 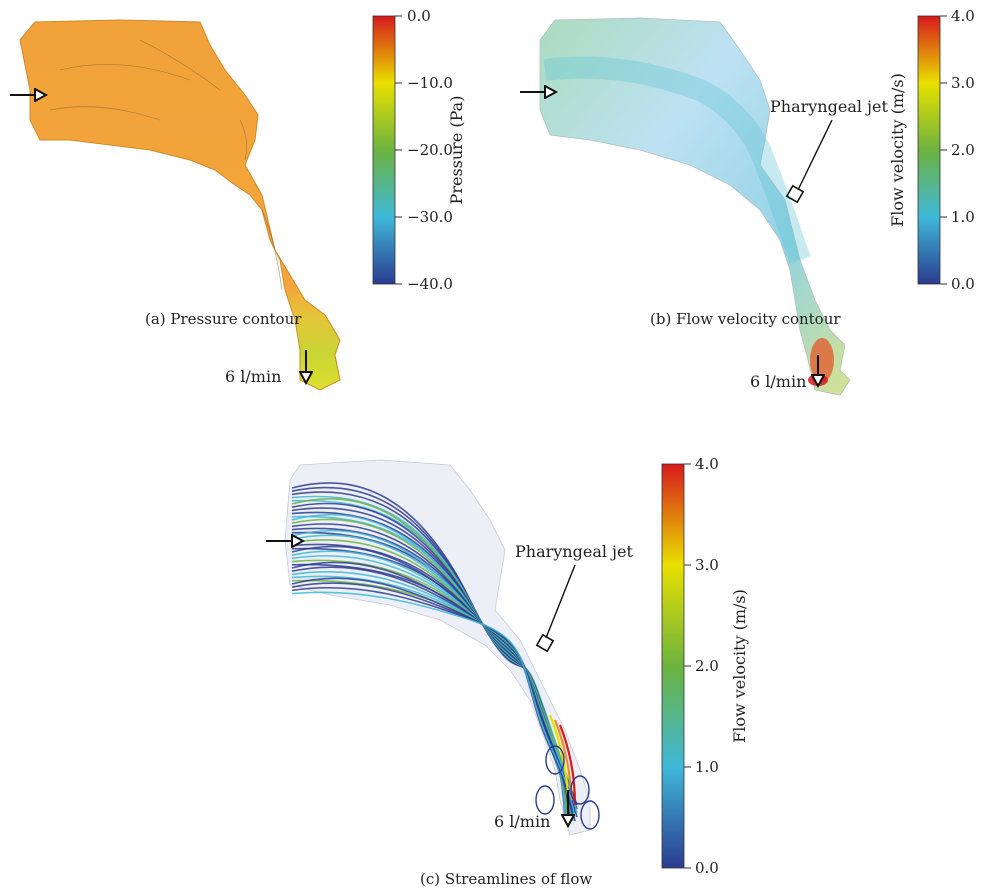 What do you see at coordinates (456, 150) in the screenshot?
I see `colorbar-label: Pressure (Pa)` at bounding box center [456, 150].